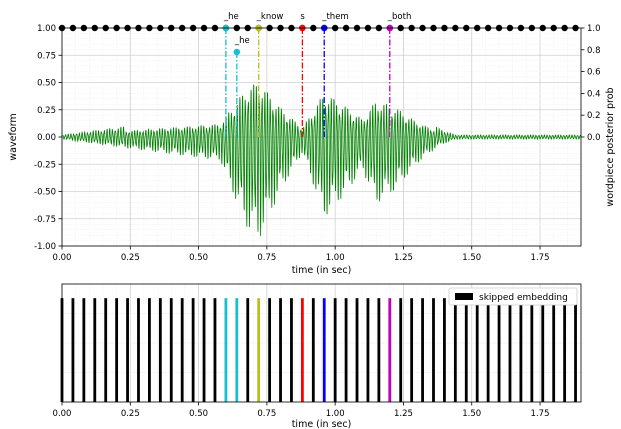 Image resolution: width=621 pixels, height=429 pixels. I want to click on y2-tick-label: 0.0, so click(594, 138).